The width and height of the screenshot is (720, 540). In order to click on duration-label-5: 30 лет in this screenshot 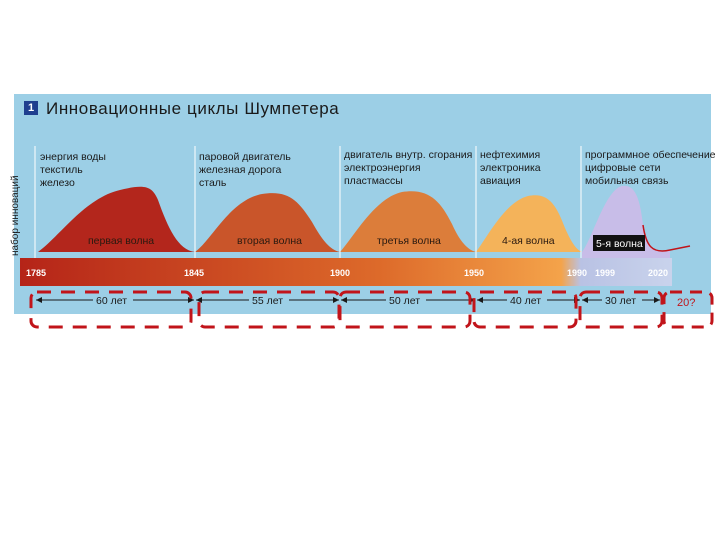, I will do `click(620, 301)`.